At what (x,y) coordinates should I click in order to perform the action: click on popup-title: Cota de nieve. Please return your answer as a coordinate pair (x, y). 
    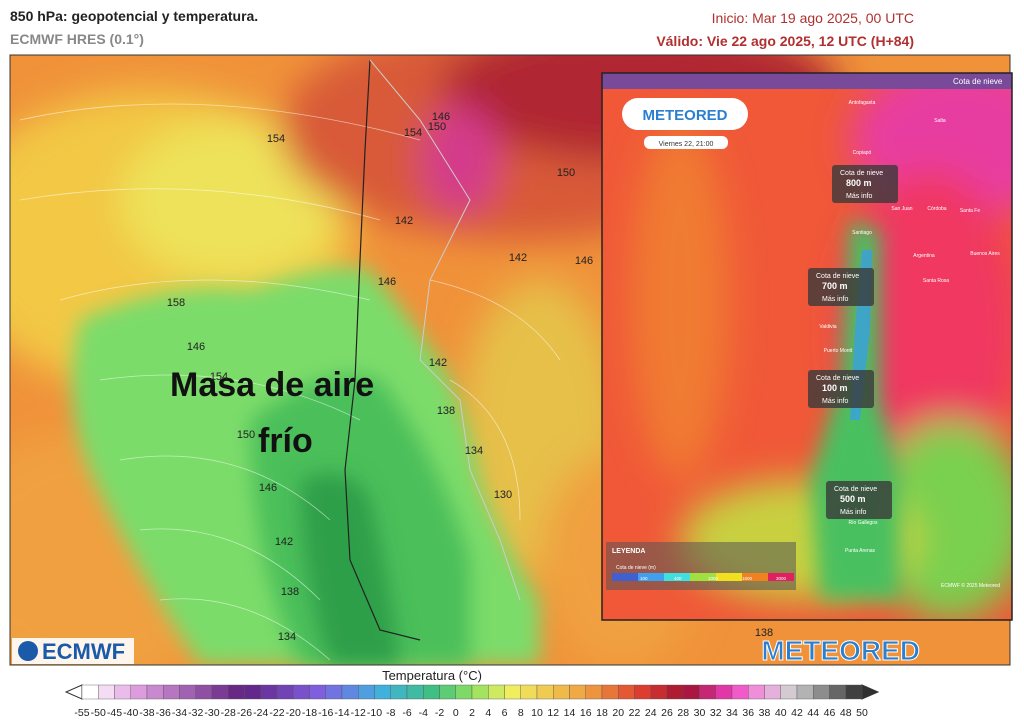
    Looking at the image, I should click on (837, 276).